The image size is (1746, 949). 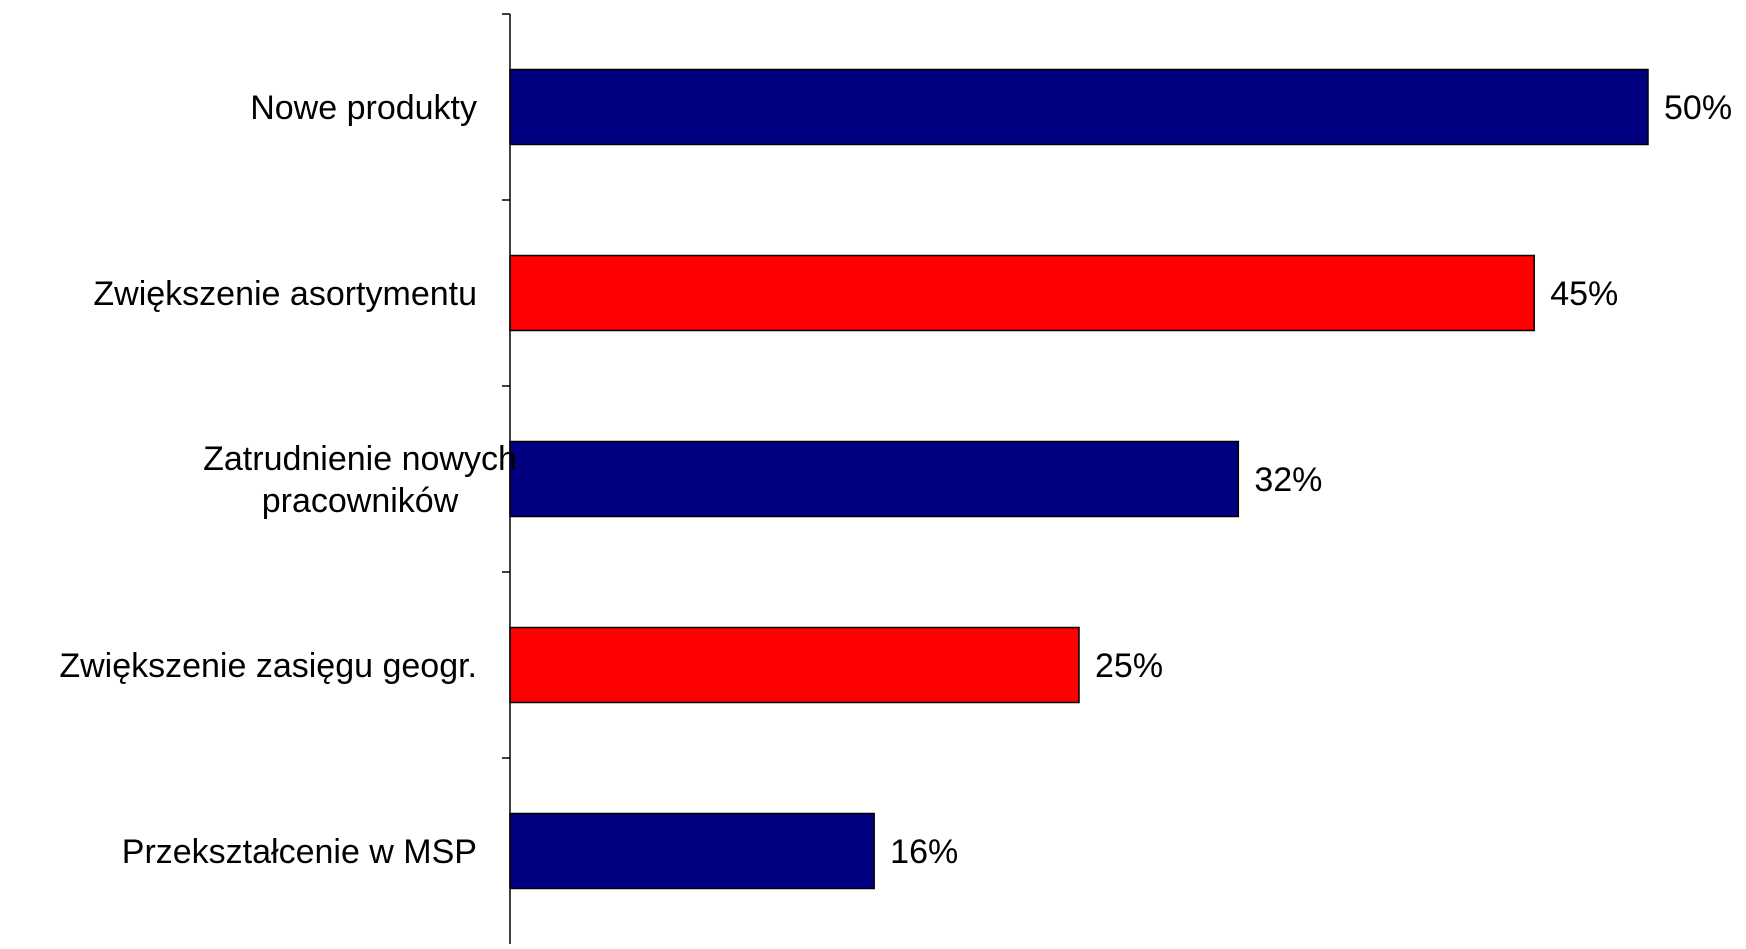 I want to click on category-label-line: Zwiększenie zasięgu geogr., so click(x=268, y=666).